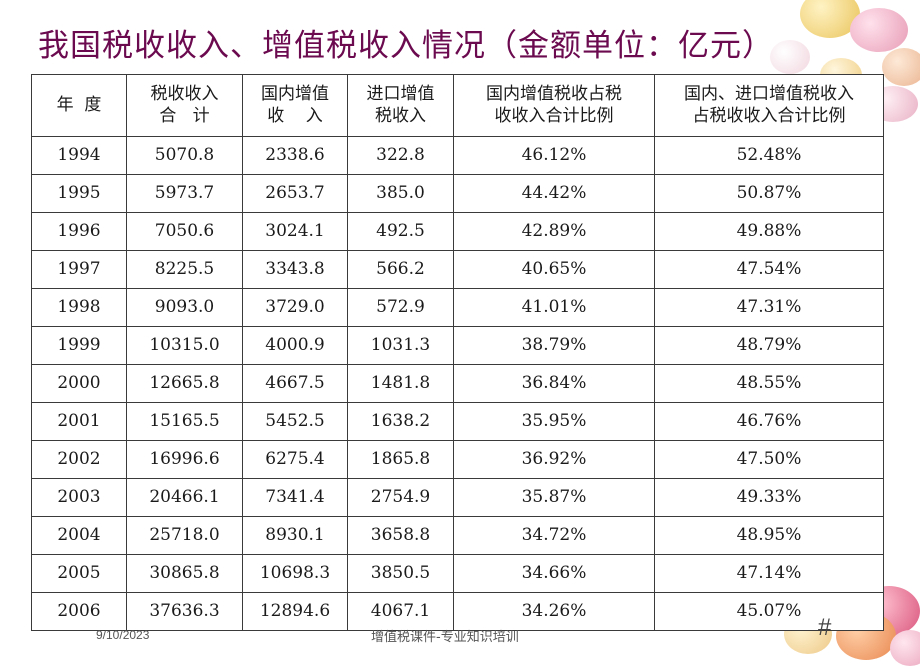 This screenshot has width=920, height=666. I want to click on table-cell: 4067.1, so click(400, 611).